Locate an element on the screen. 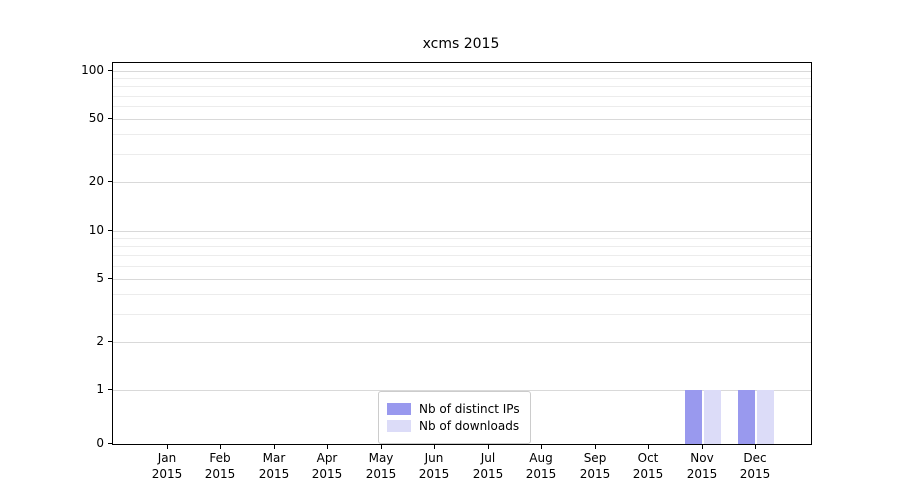 The image size is (900, 500). legend-item-downloads: Nb of downloads is located at coordinates (453, 426).